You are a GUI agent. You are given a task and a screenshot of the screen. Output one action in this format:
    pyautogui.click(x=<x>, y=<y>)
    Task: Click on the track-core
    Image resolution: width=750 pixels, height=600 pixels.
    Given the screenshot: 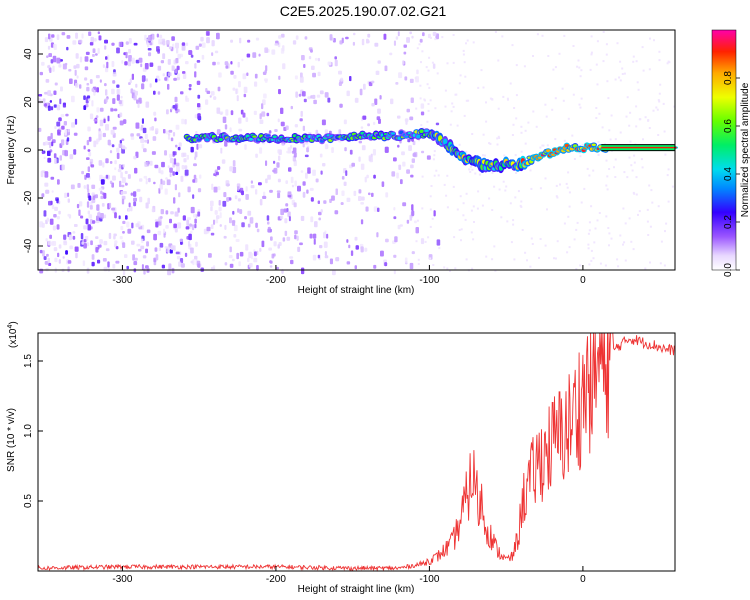 What is the action you would take?
    pyautogui.click(x=593, y=145)
    